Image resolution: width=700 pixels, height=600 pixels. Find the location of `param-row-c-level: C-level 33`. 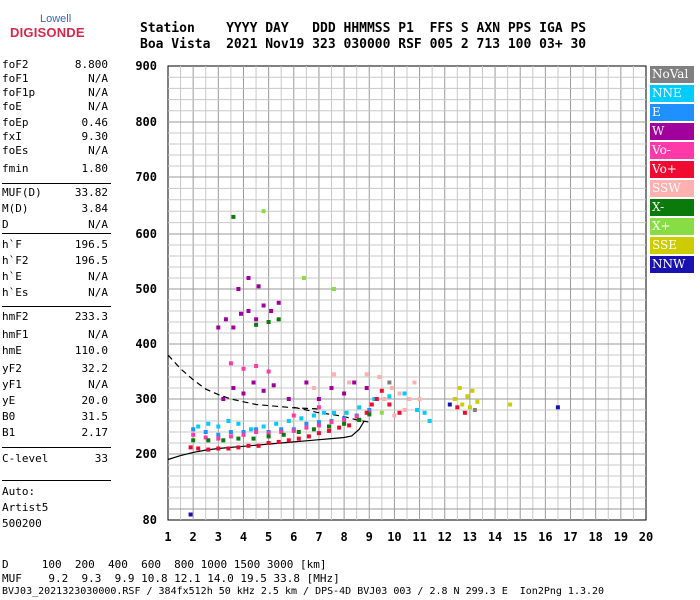

param-row-c-level: C-level 33 is located at coordinates (55, 459).